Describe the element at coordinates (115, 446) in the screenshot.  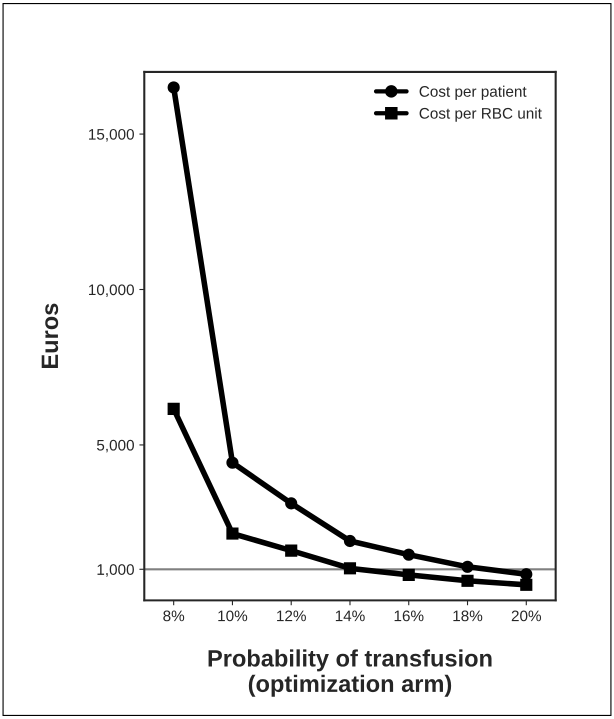
I see `y-tick-label: 5,000` at that location.